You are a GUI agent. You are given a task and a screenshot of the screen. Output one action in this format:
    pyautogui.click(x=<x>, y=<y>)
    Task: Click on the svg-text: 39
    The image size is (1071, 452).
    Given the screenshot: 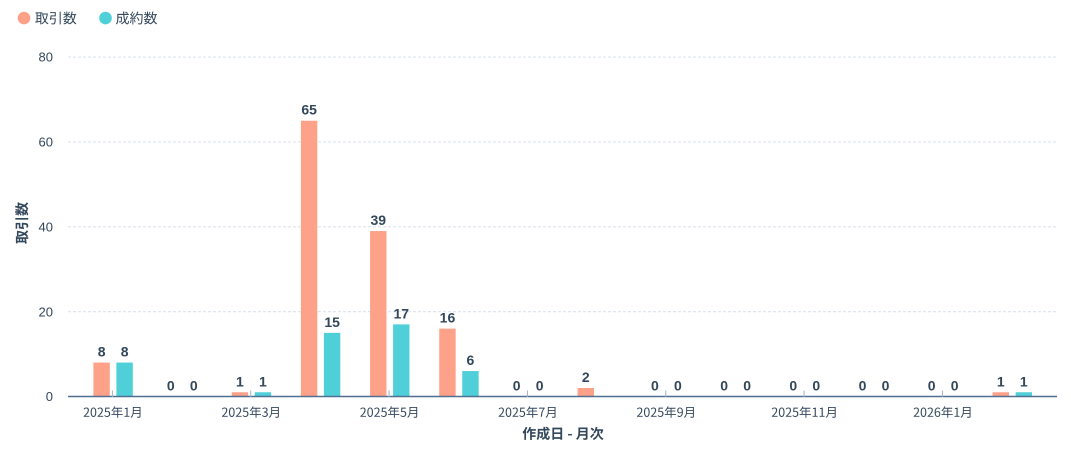 What is the action you would take?
    pyautogui.click(x=378, y=220)
    